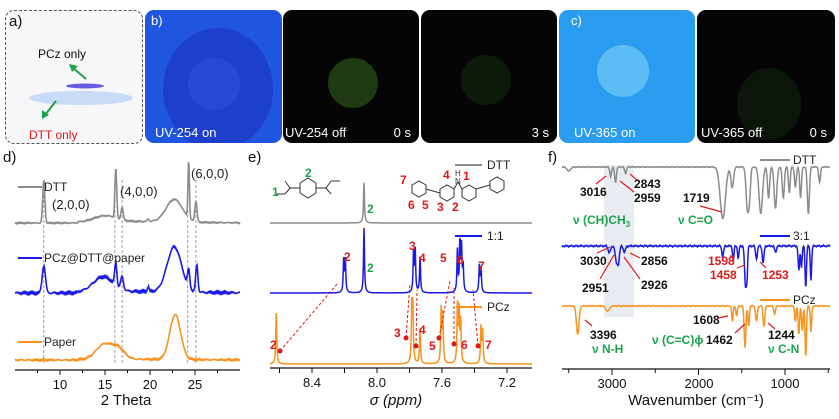 This screenshot has width=839, height=419. What do you see at coordinates (458, 173) in the screenshot?
I see `pcz-atom-h: H` at bounding box center [458, 173].